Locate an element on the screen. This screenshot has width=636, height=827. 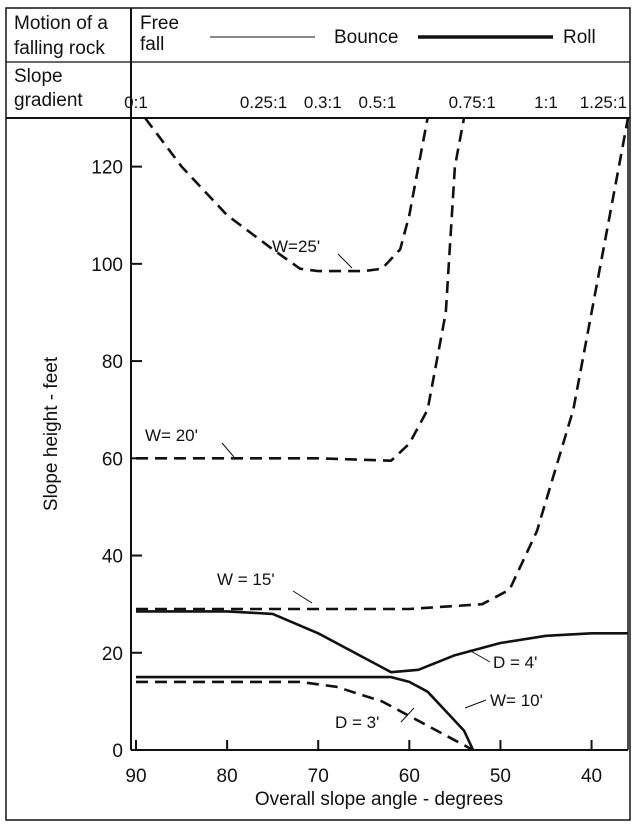
series-label-w15: W = 15' is located at coordinates (246, 579).